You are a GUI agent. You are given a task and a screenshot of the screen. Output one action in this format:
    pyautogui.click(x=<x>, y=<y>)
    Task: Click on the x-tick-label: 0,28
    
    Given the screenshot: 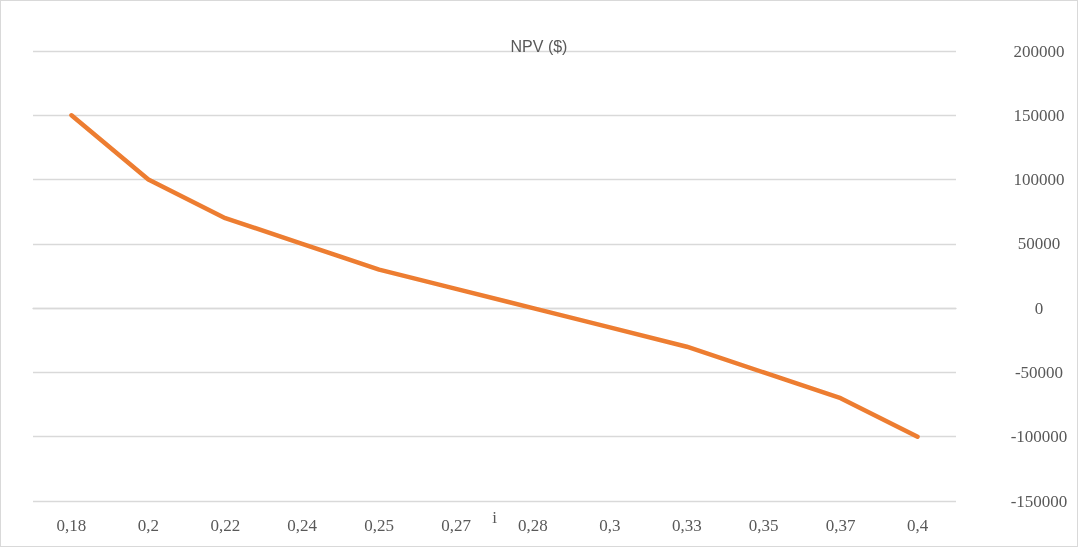 What is the action you would take?
    pyautogui.click(x=533, y=525)
    